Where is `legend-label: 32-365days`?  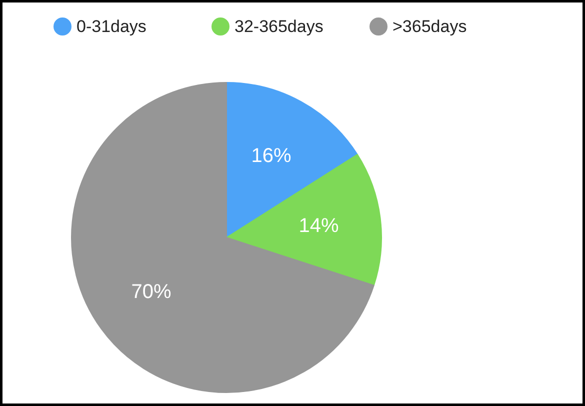 legend-label: 32-365days is located at coordinates (279, 26).